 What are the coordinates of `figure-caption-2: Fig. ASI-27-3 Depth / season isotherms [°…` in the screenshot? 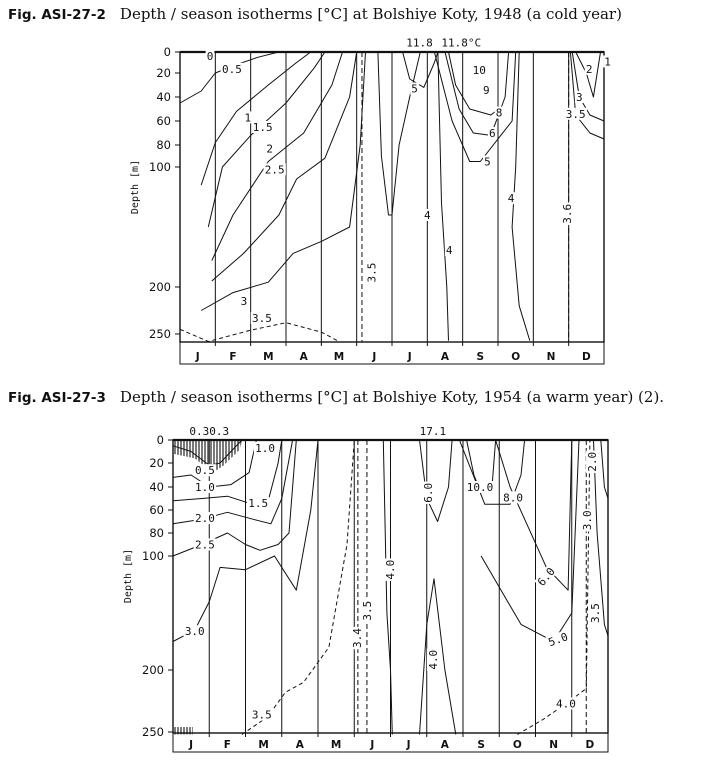 It's located at (336, 397).